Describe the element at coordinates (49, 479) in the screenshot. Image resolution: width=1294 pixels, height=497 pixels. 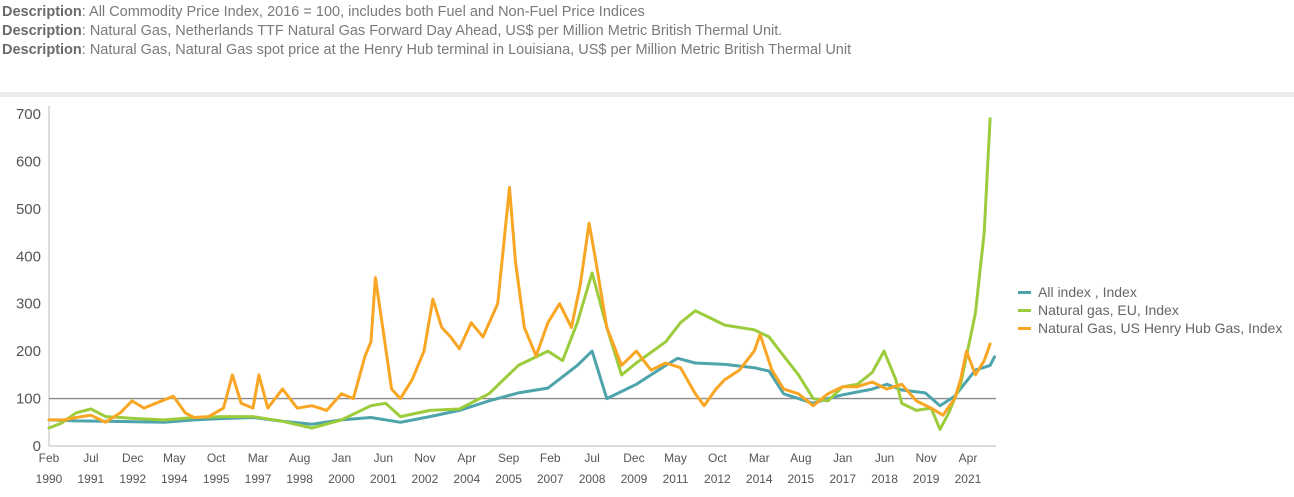
I see `x-tick-year: 1990` at that location.